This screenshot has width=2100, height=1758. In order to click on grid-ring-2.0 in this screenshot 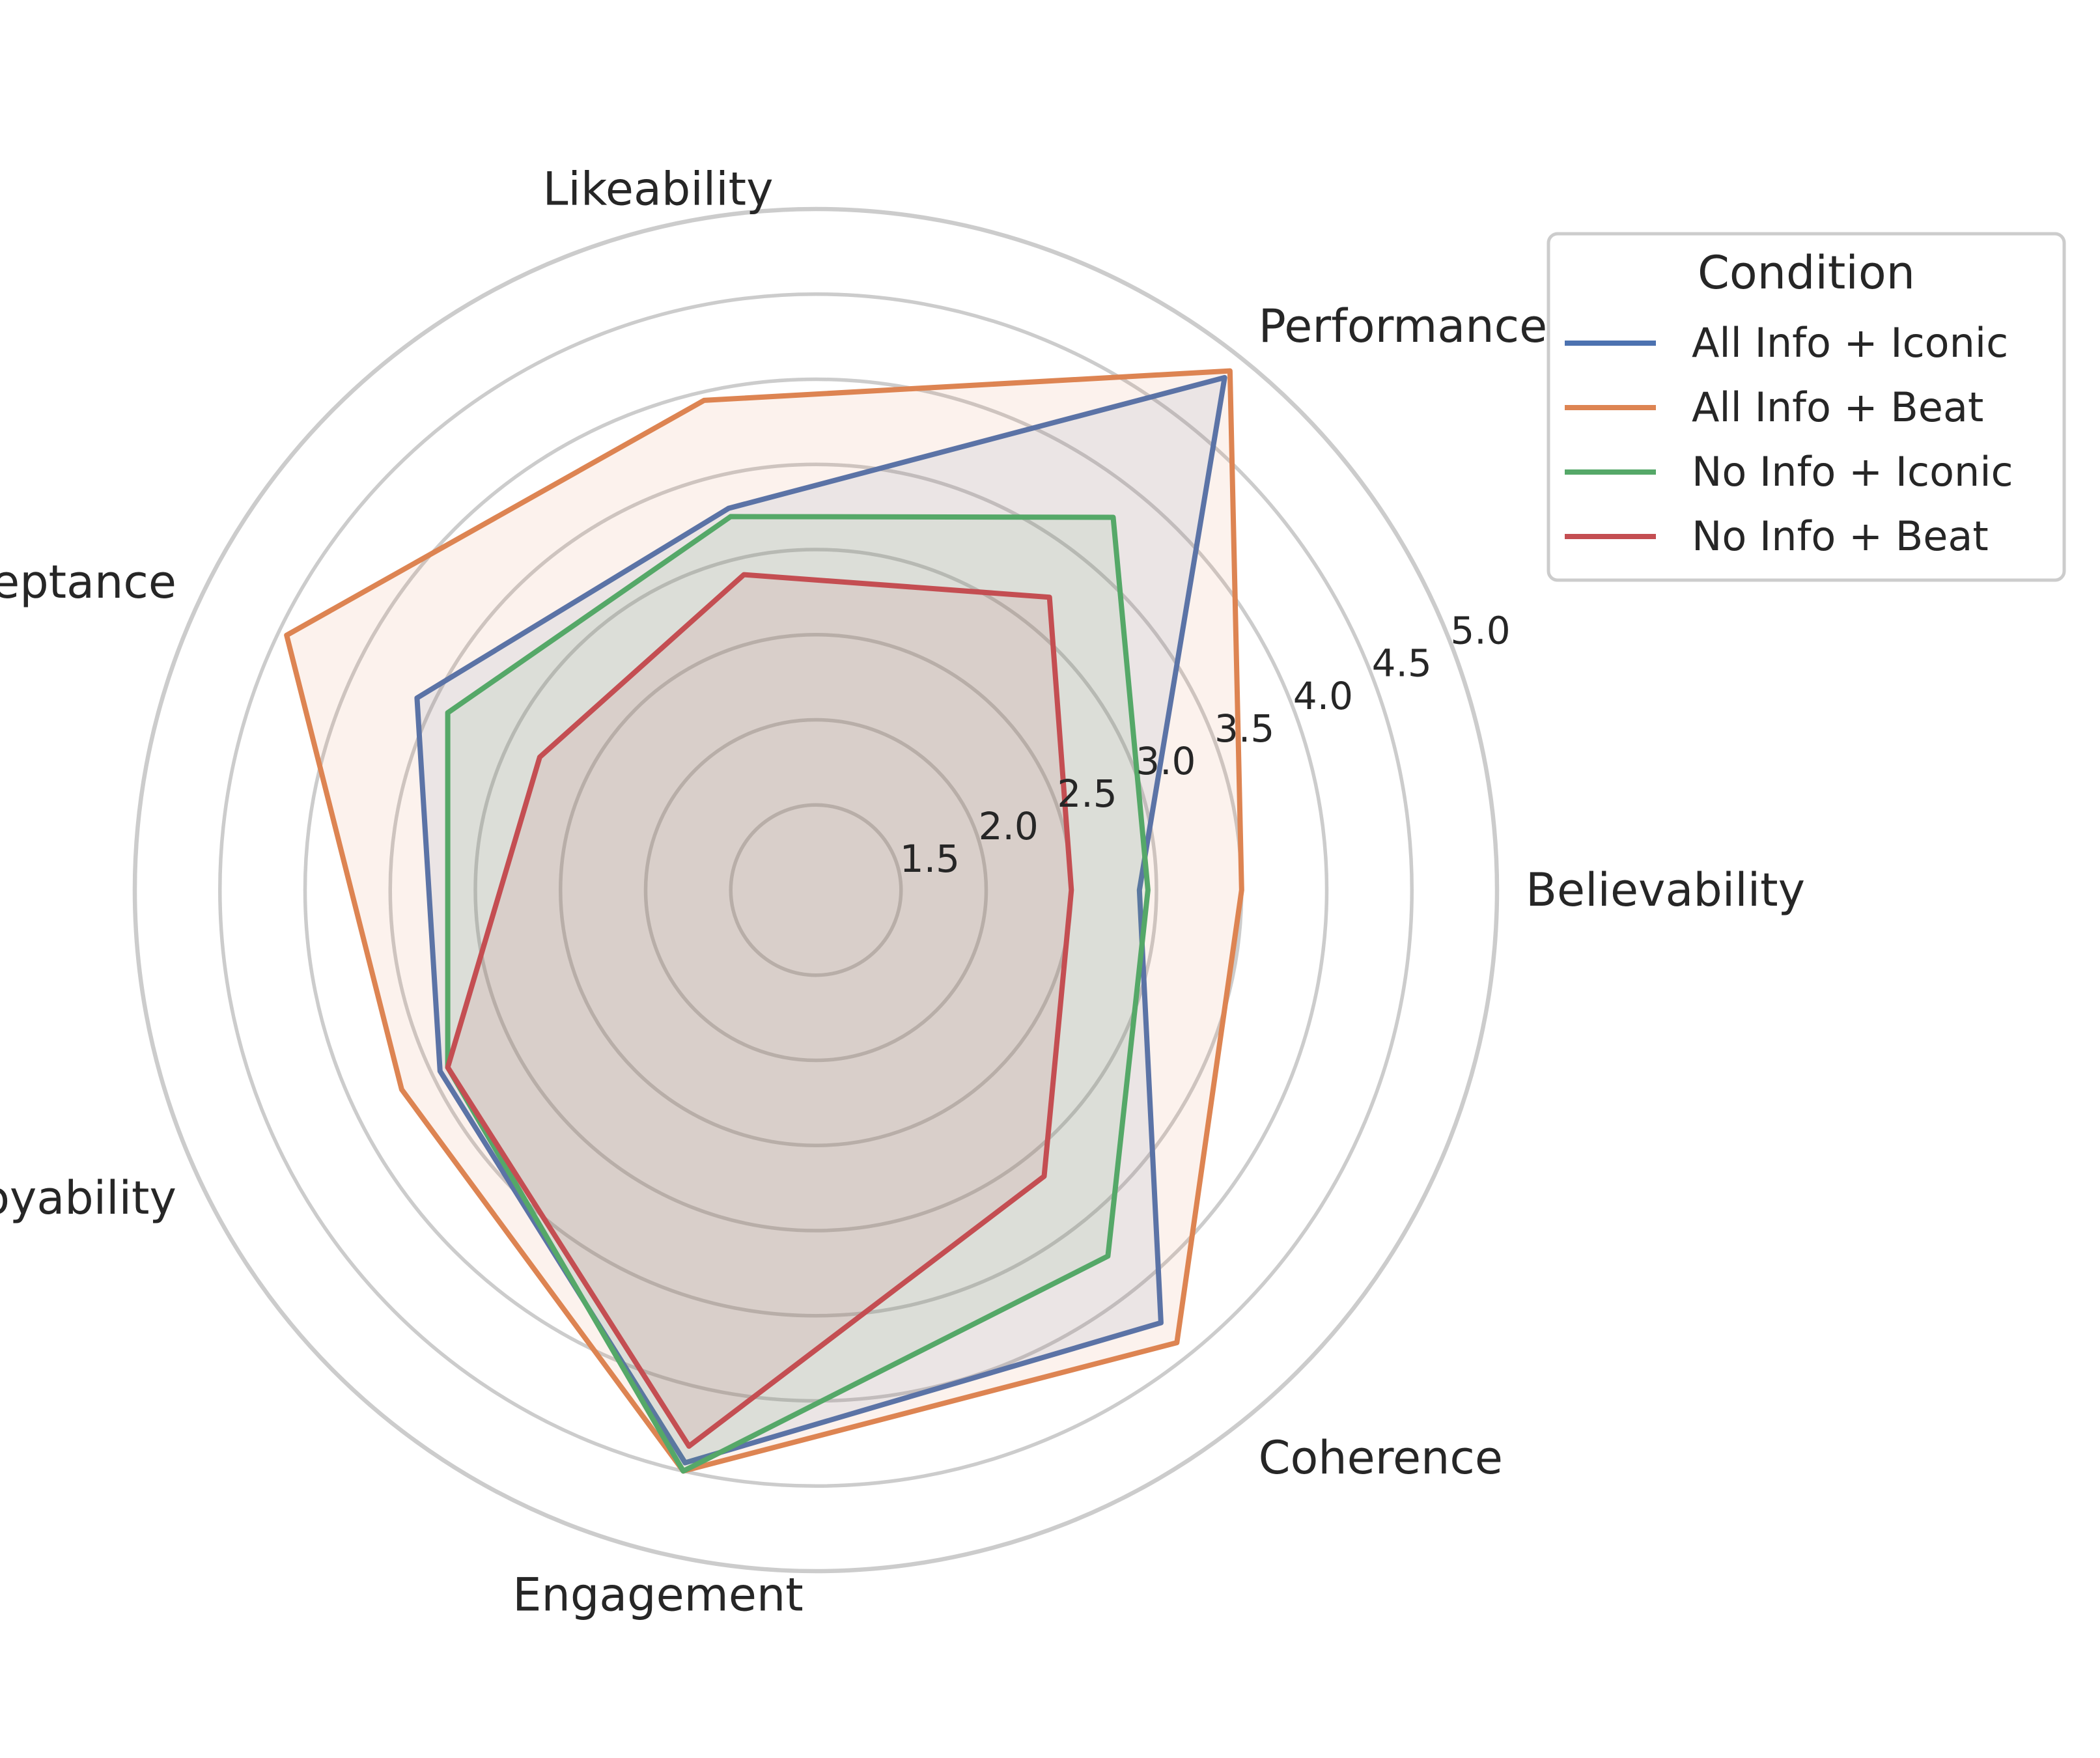, I will do `click(816, 890)`.